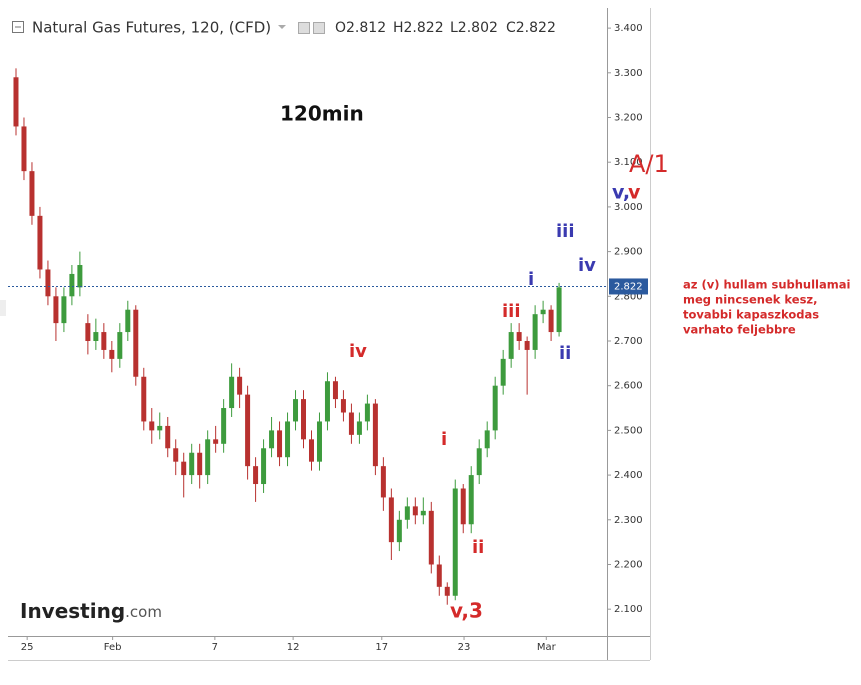 The image size is (861, 685). I want to click on y-tick-label: 2.200, so click(628, 564).